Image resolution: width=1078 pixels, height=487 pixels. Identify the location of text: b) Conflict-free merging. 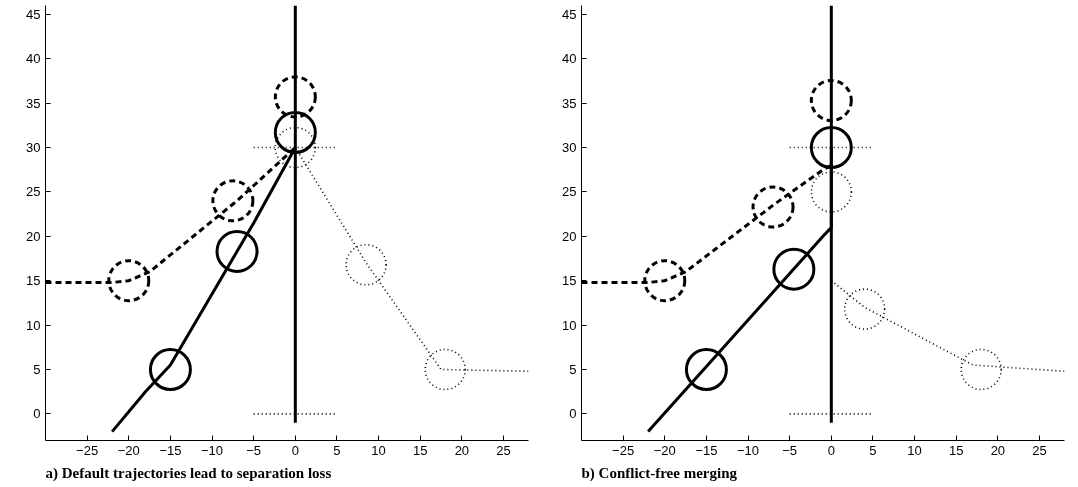
(659, 473).